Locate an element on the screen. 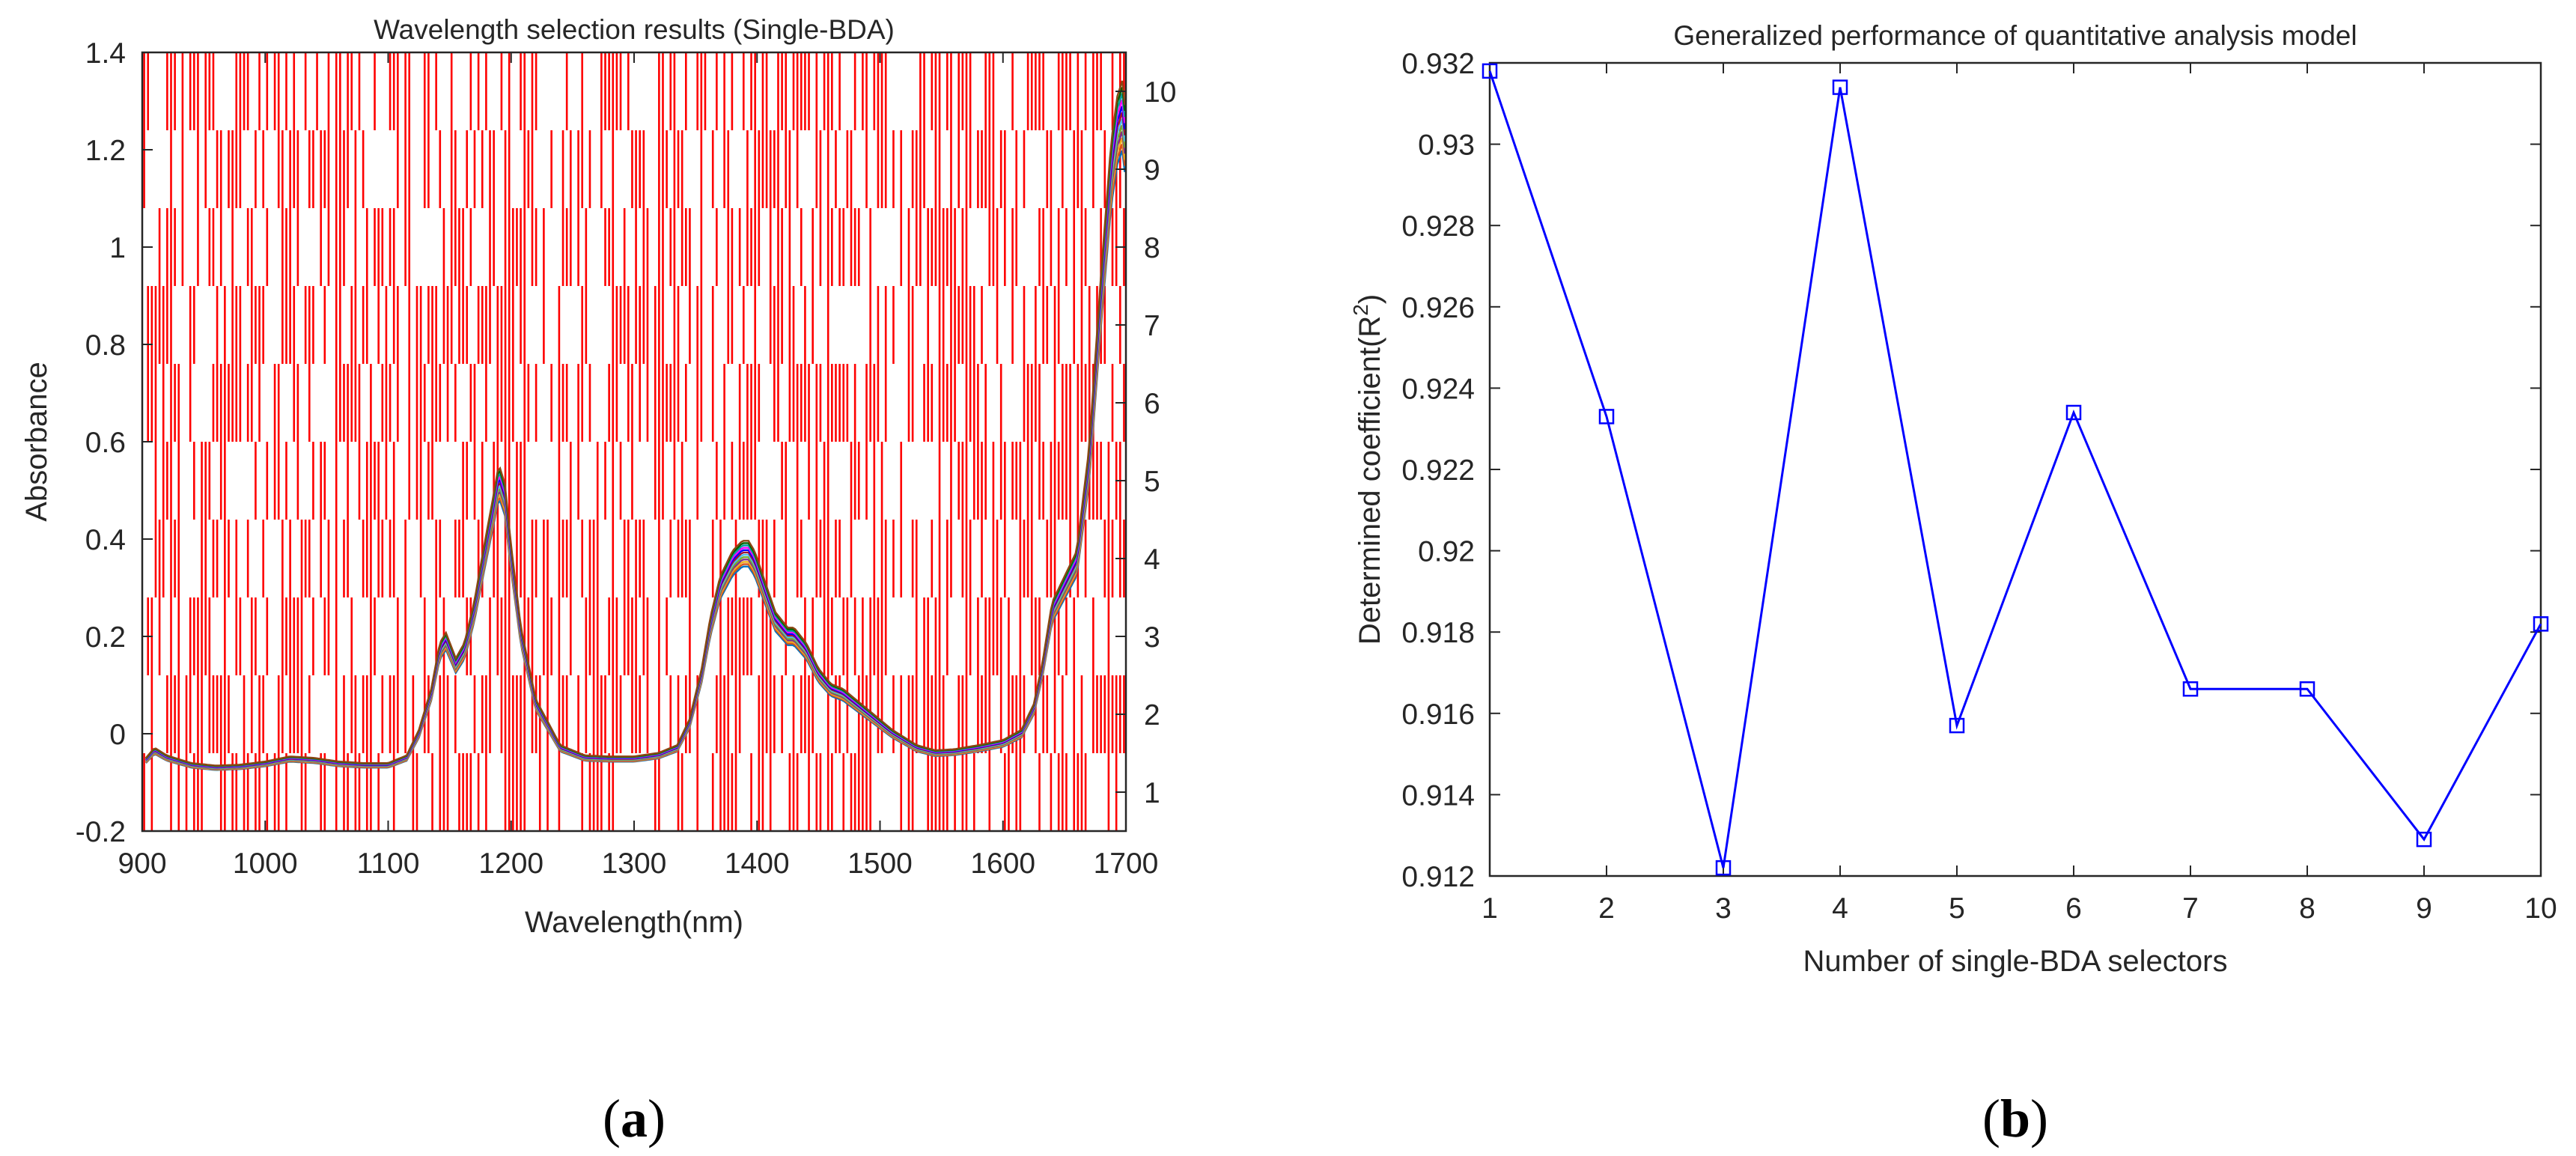 Image resolution: width=2576 pixels, height=1156 pixels. panel-b-x-label: Number of single-BDA selectors is located at coordinates (2015, 961).